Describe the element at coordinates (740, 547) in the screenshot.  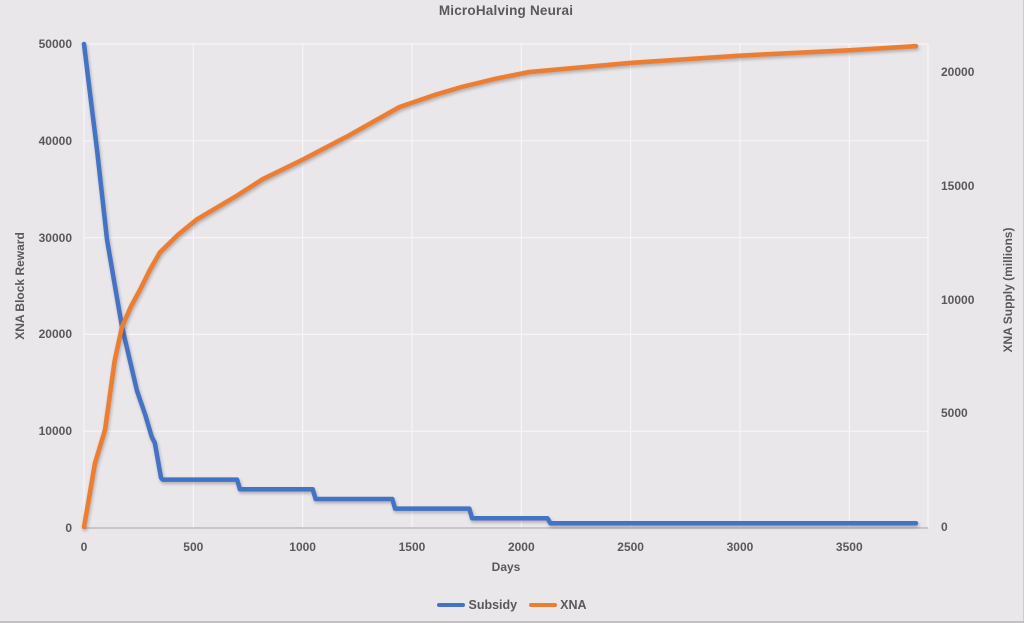
I see `x-tick-label: 3000` at that location.